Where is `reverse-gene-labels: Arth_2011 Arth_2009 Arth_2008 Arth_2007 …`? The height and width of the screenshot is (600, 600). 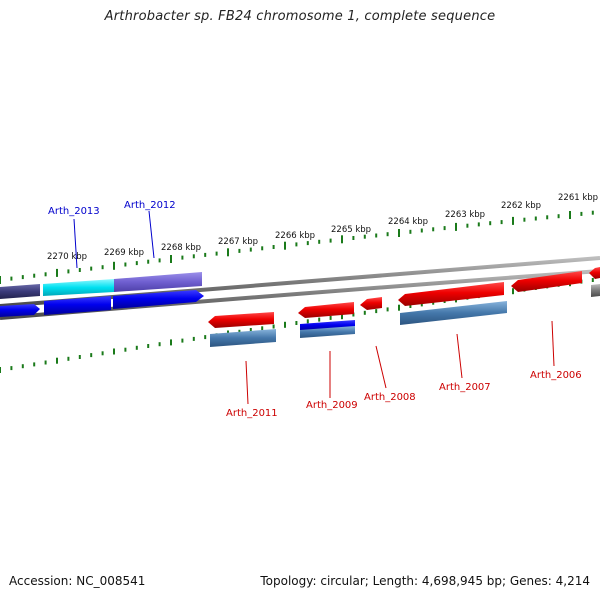
reverse-gene-labels: Arth_2011 Arth_2009 Arth_2008 Arth_2007 … is located at coordinates (404, 394).